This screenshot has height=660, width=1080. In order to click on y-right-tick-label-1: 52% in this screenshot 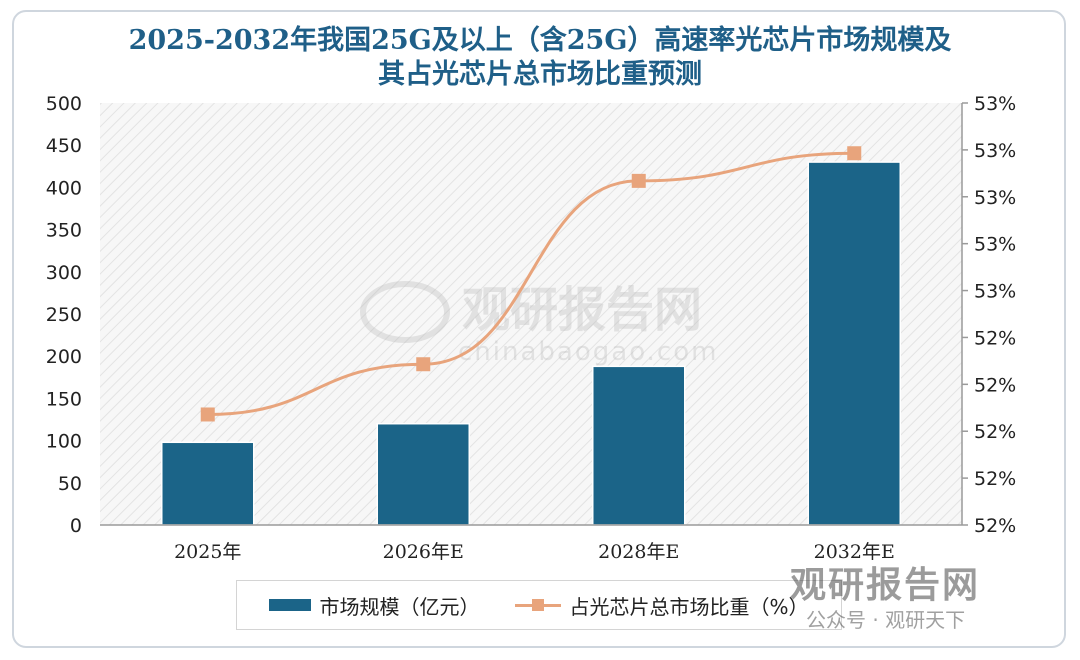, I will do `click(995, 479)`.